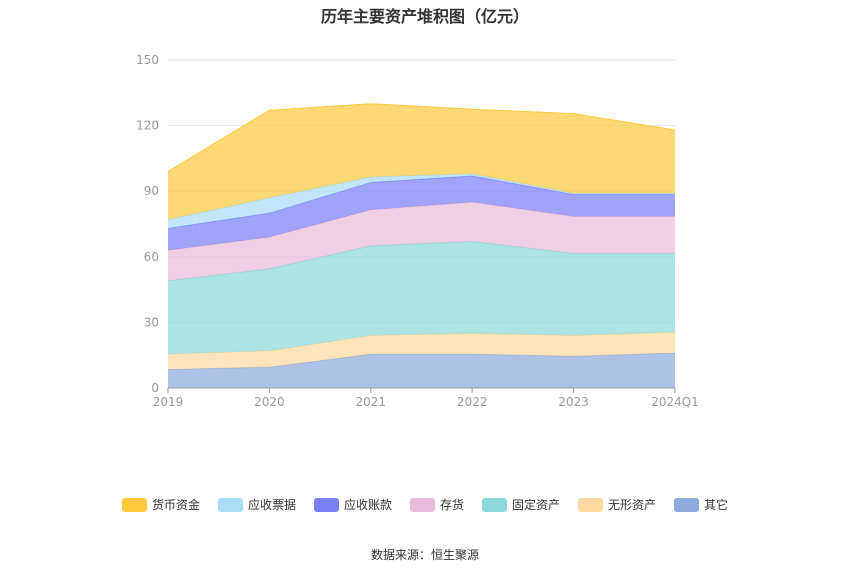 This screenshot has height=575, width=850. I want to click on y-tick-label: 120, so click(147, 126).